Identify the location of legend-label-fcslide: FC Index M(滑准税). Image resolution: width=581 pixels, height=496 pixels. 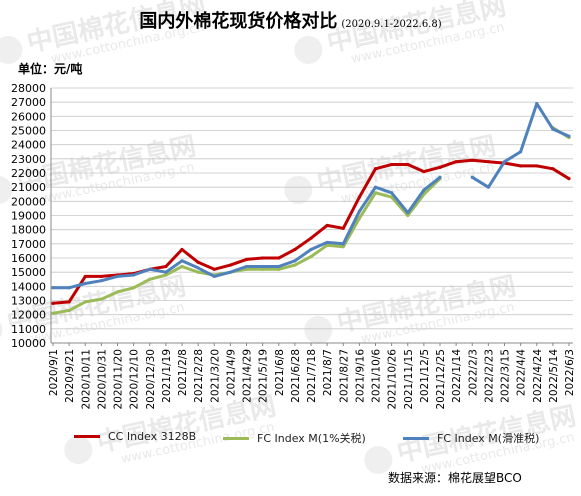
(488, 438).